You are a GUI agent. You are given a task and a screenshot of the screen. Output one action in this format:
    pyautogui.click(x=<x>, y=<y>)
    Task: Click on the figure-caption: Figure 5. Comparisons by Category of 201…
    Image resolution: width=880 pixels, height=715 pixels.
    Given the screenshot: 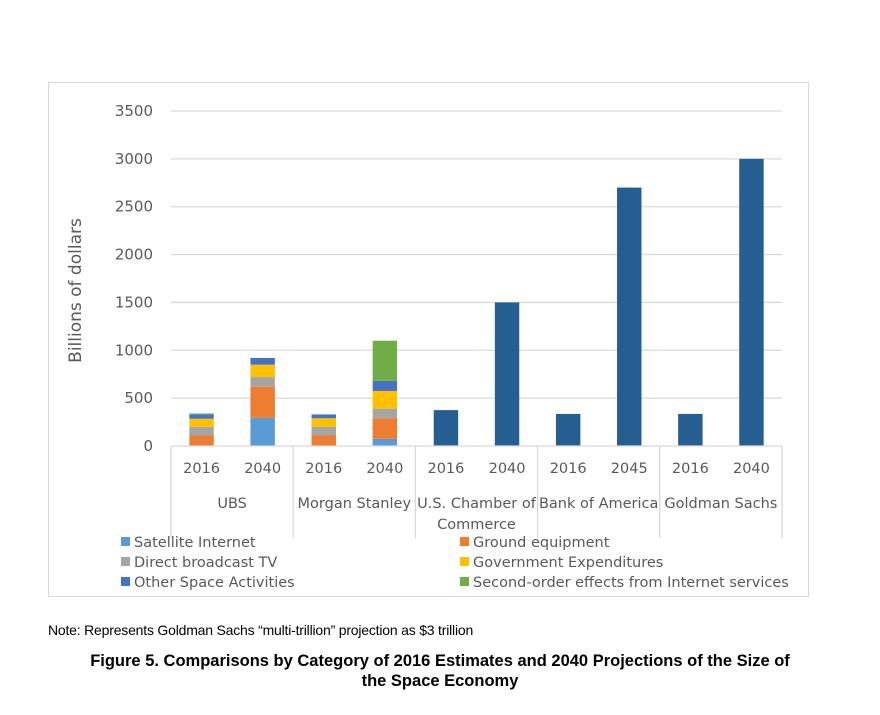 What is the action you would take?
    pyautogui.click(x=440, y=671)
    